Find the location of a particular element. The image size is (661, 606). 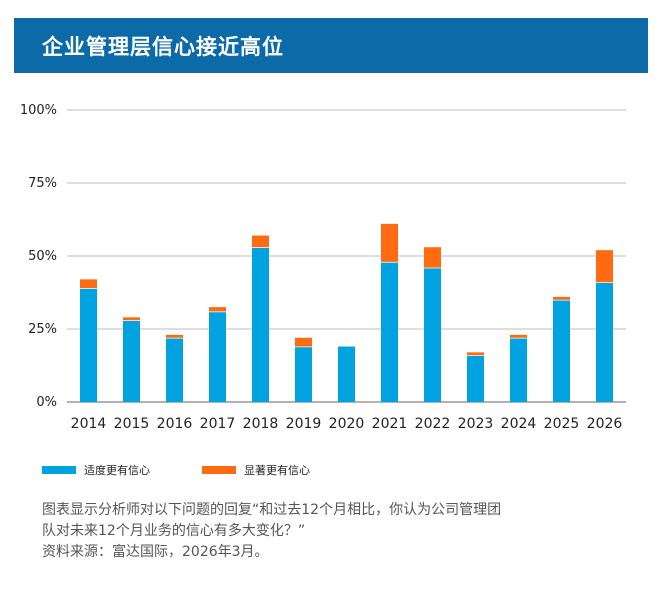

legend-swatch-significant is located at coordinates (219, 470).